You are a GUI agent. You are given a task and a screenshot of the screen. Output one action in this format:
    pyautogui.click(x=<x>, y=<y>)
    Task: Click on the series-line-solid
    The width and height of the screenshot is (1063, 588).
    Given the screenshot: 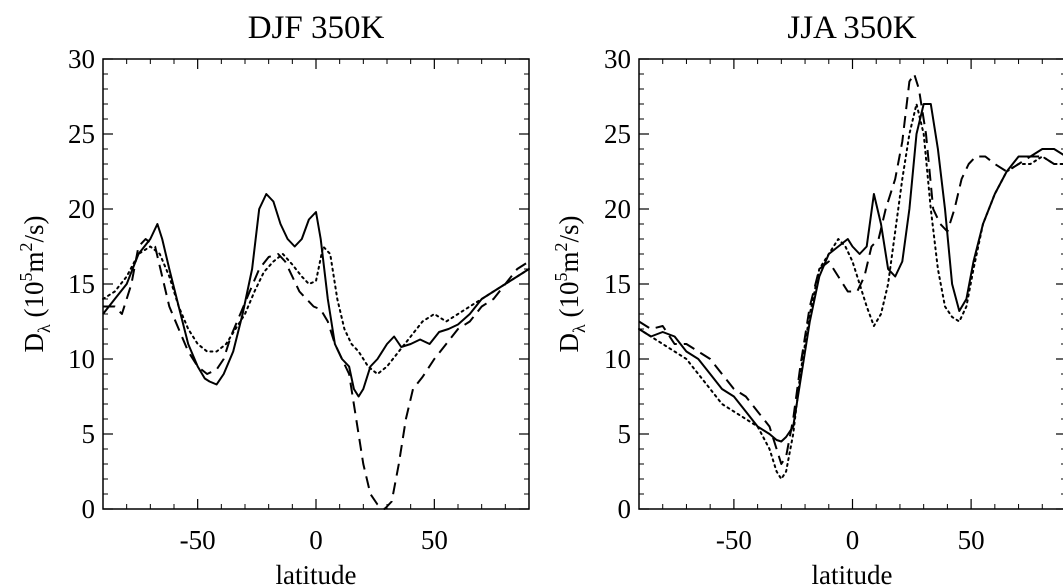 What is the action you would take?
    pyautogui.click(x=316, y=295)
    